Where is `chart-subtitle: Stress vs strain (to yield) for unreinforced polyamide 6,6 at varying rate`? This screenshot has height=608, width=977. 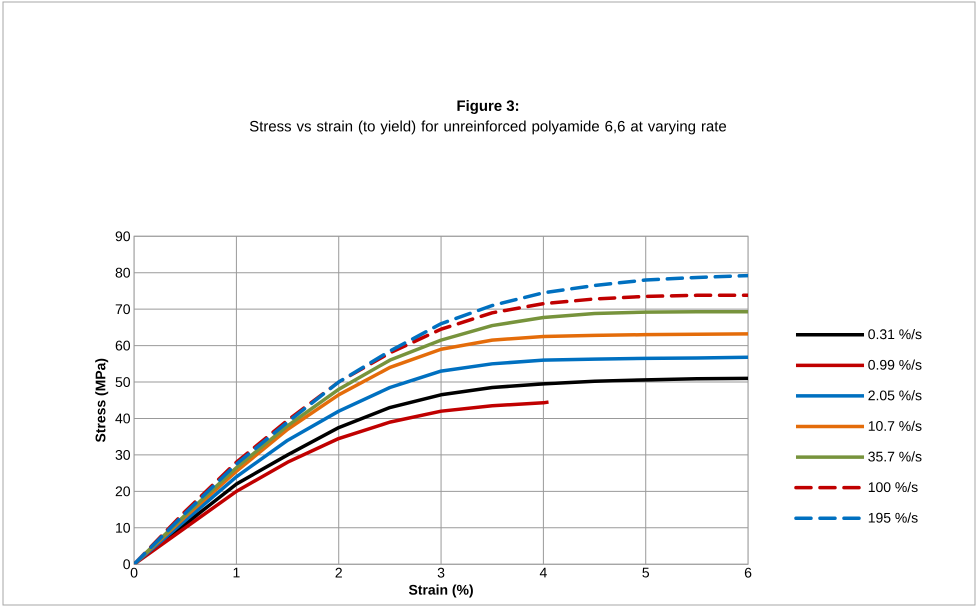 chart-subtitle: Stress vs strain (to yield) for unreinforced polyamide 6,6 at varying rate is located at coordinates (488, 127).